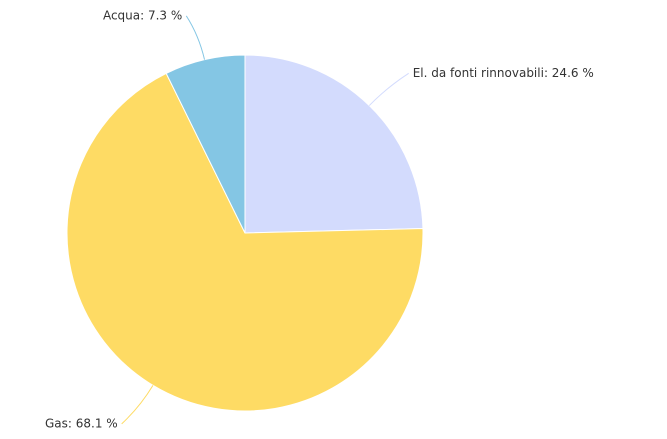  I want to click on data-label: El. da fonti rinnovabili: 24.6 %, so click(503, 73).